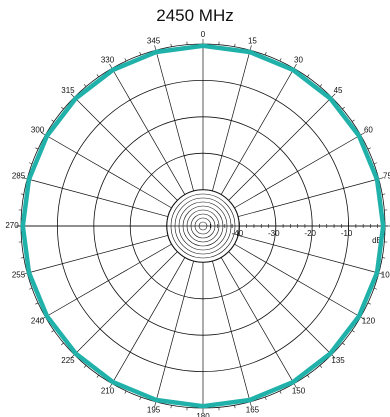  Describe the element at coordinates (19, 176) in the screenshot. I see `angle-label-285: 285` at that location.